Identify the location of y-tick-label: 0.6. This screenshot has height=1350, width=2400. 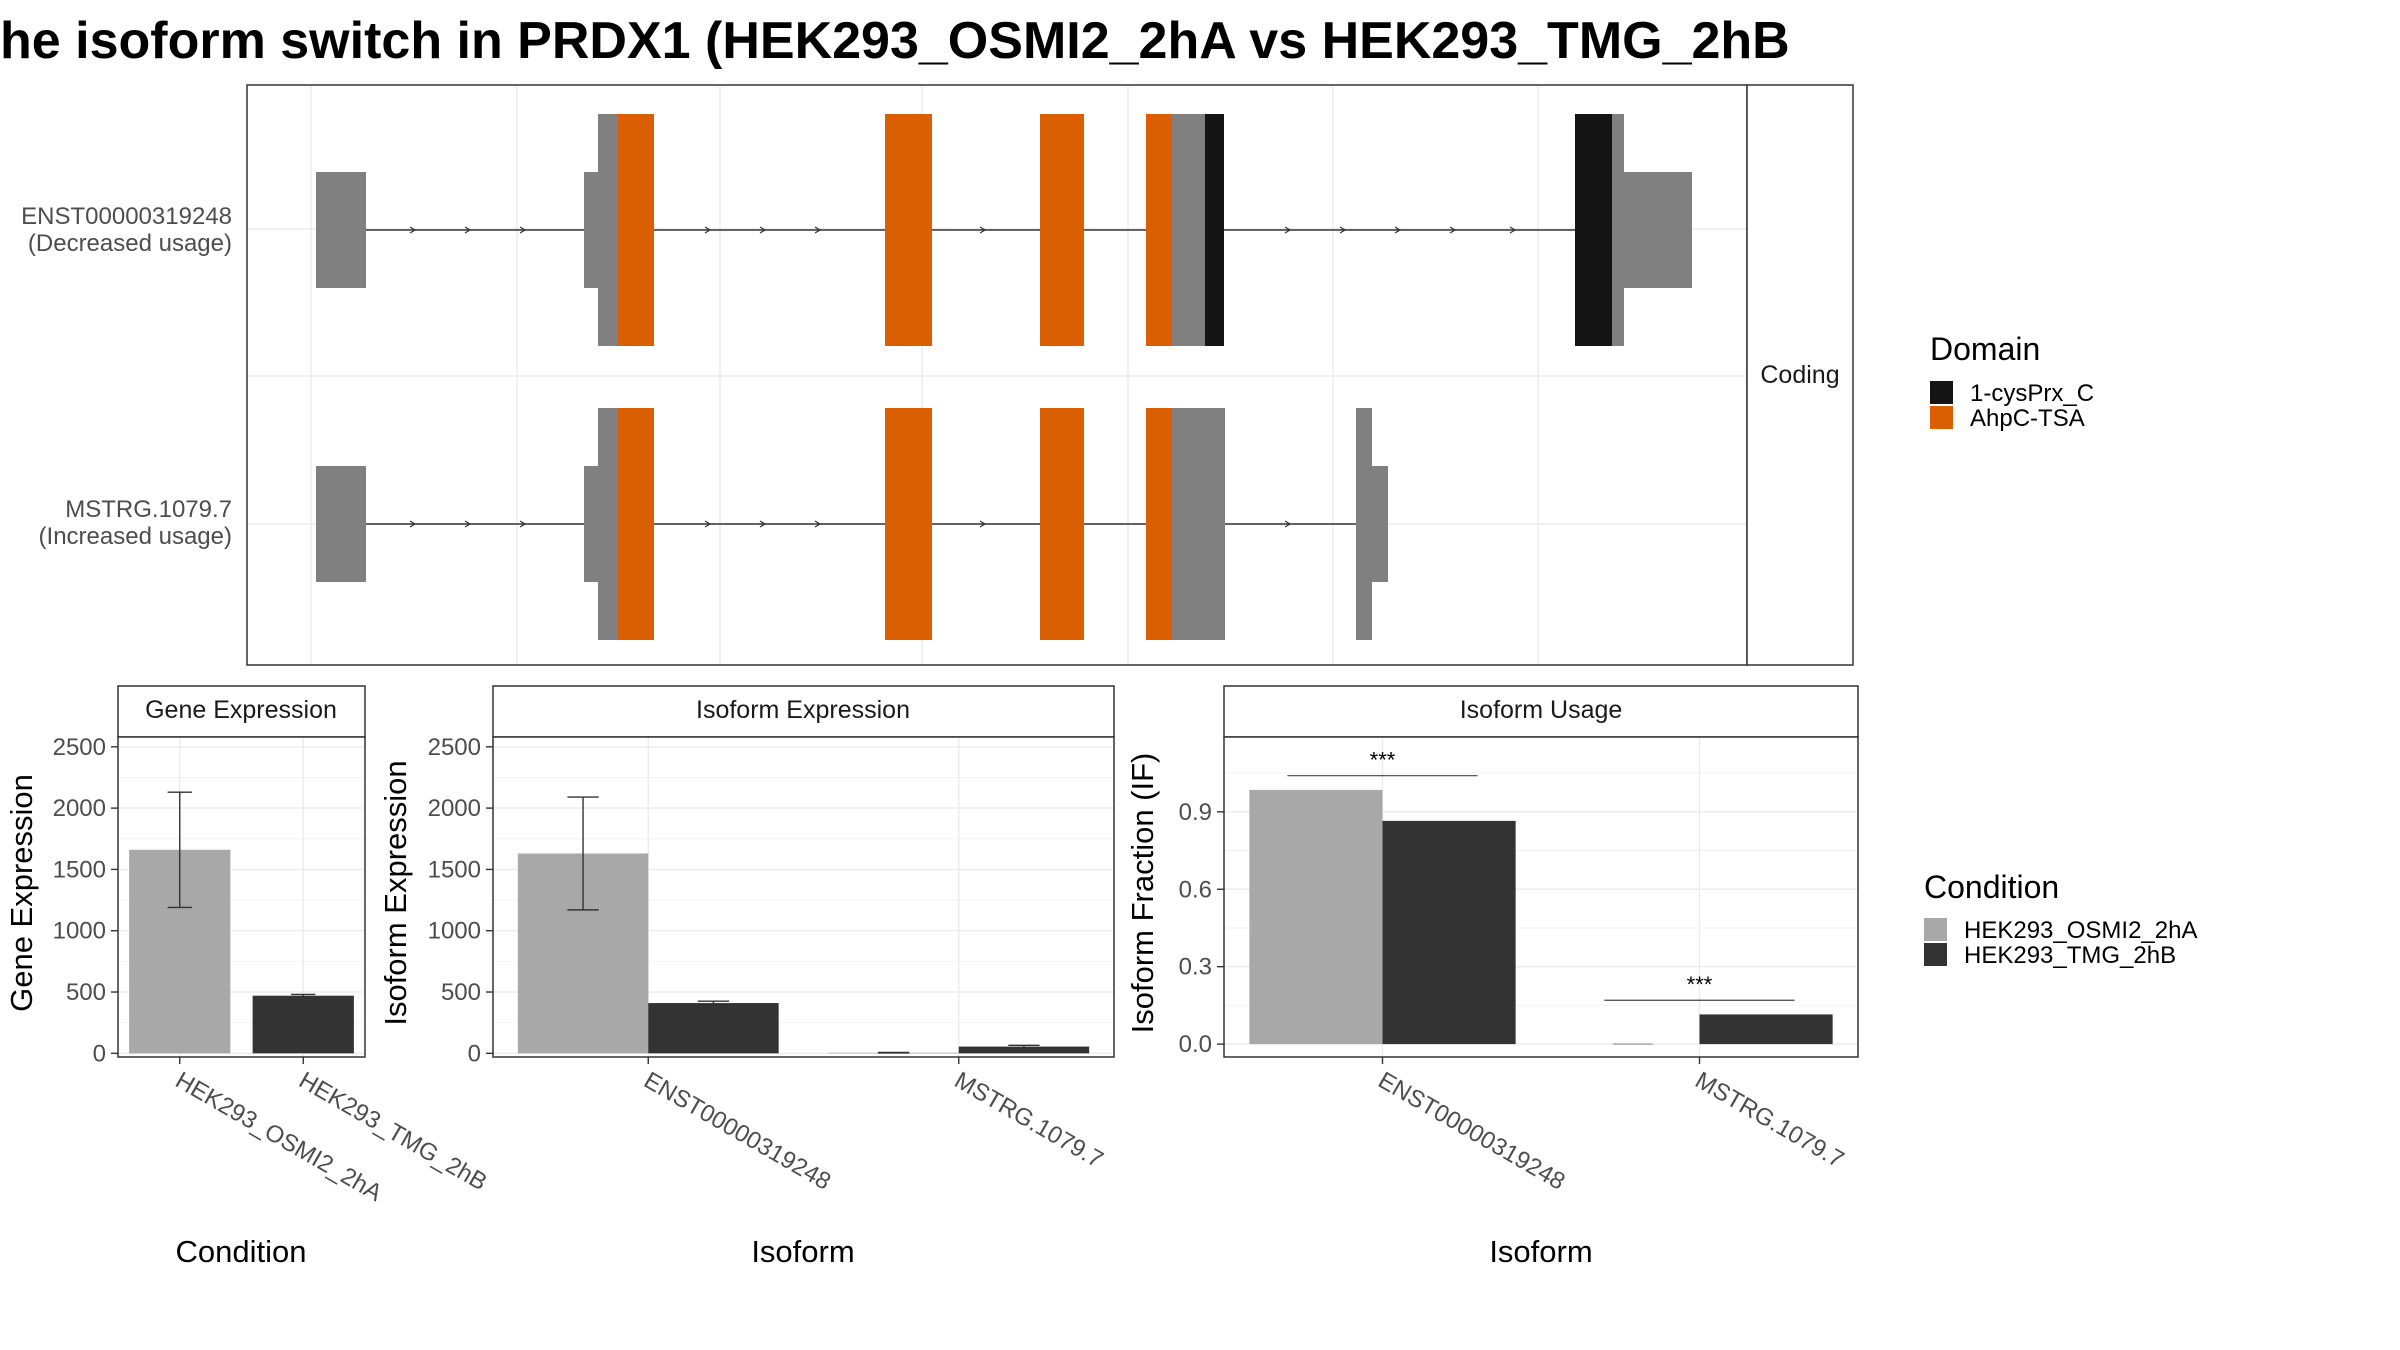
(1195, 889).